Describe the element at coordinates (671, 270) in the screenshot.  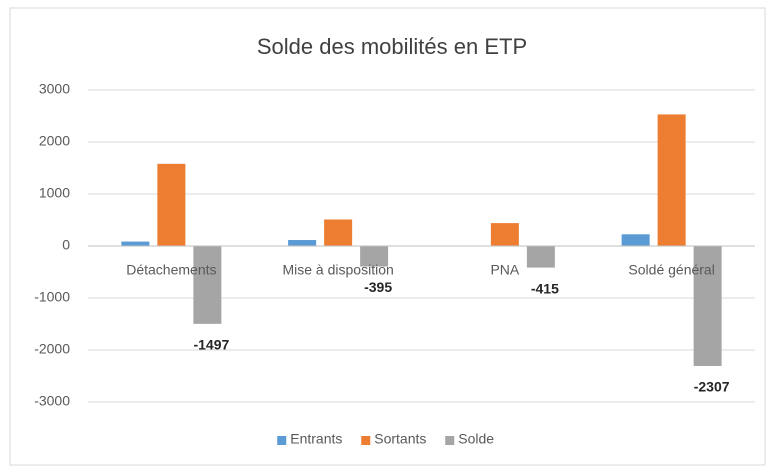
I see `x-tick-label: Soldé général` at that location.